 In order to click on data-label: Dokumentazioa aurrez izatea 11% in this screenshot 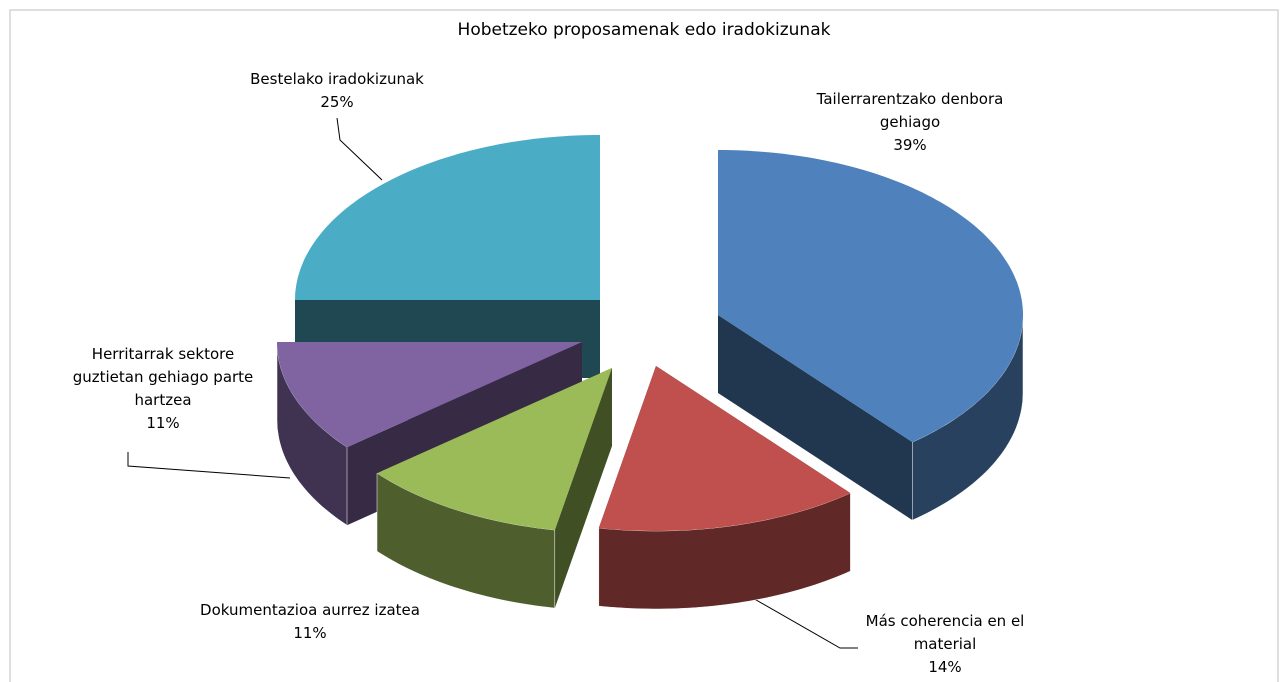, I will do `click(310, 622)`.